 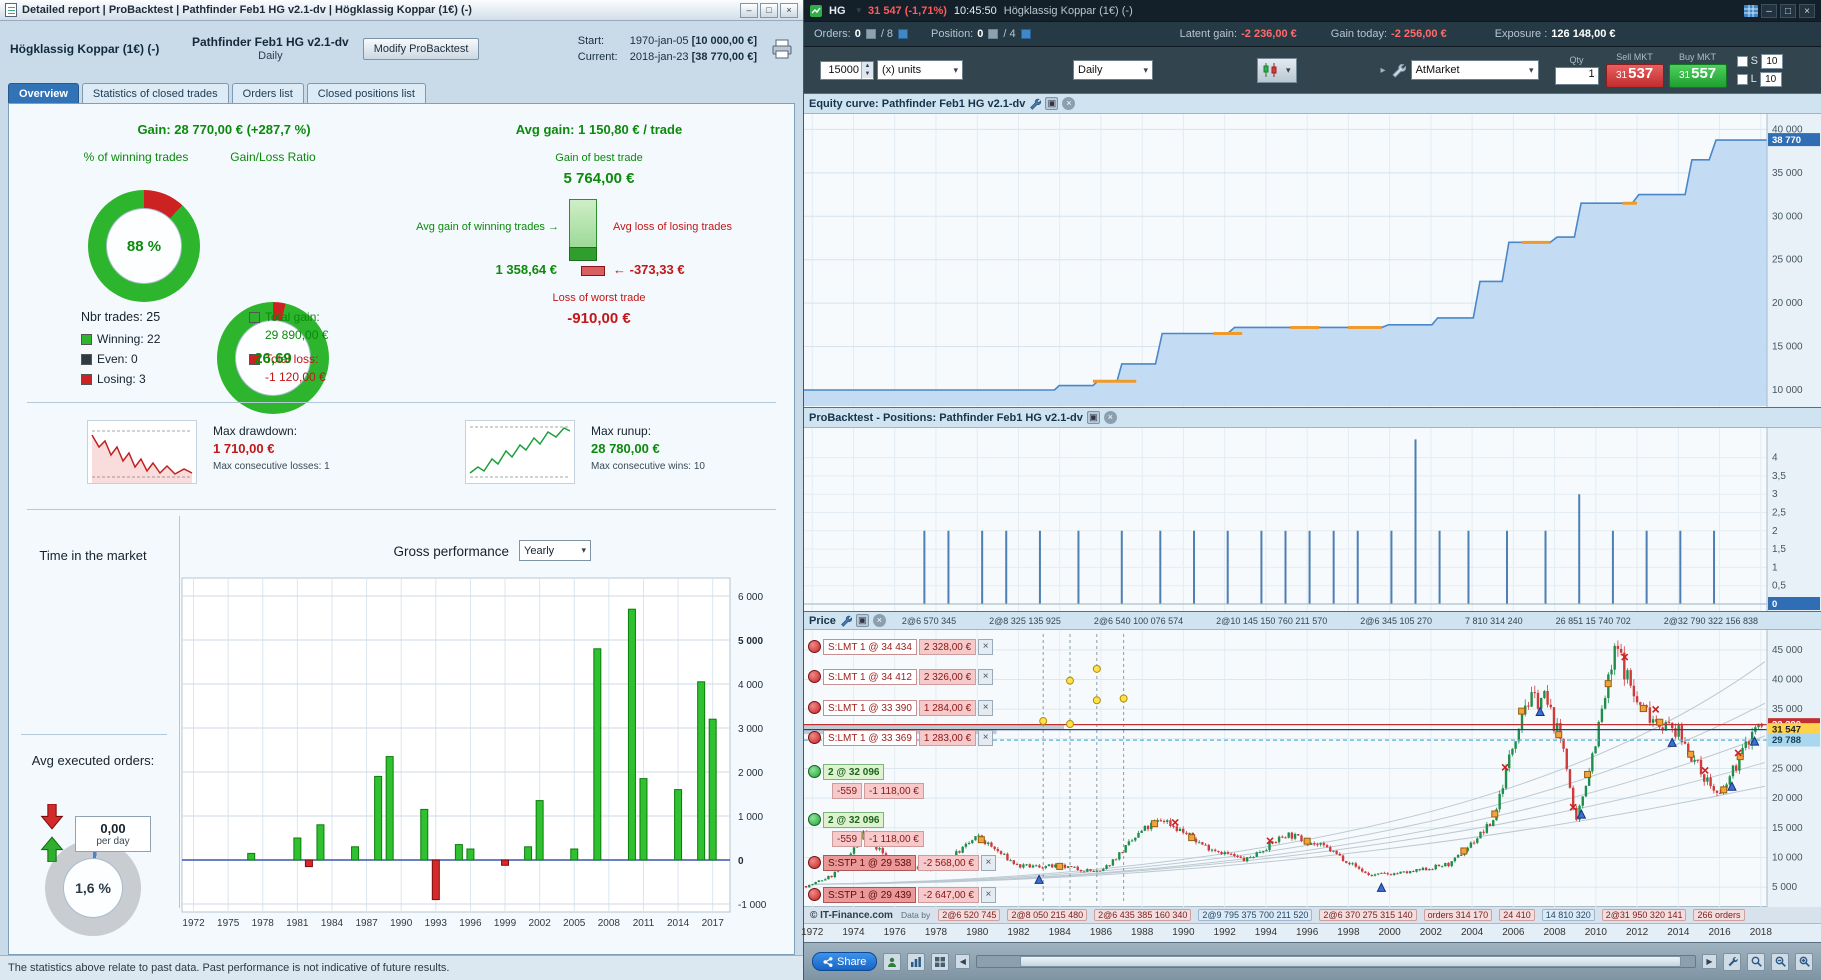 What do you see at coordinates (1383, 70) in the screenshot?
I see `play-icon: ▸` at bounding box center [1383, 70].